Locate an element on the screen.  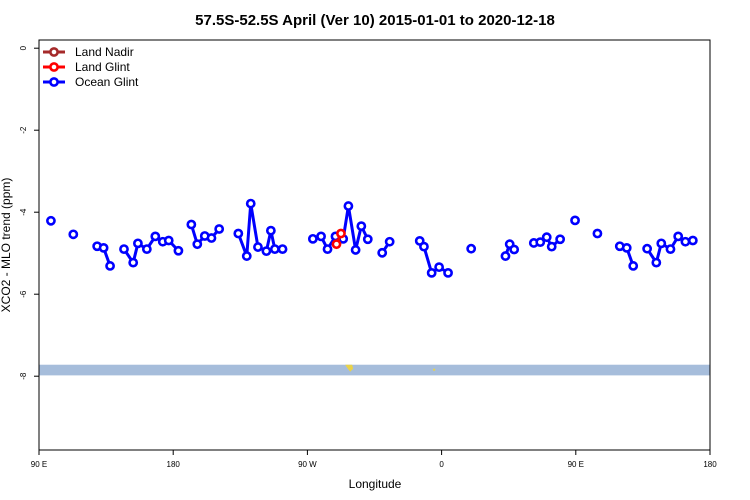
legend-label: Land Nadir is located at coordinates (104, 52).